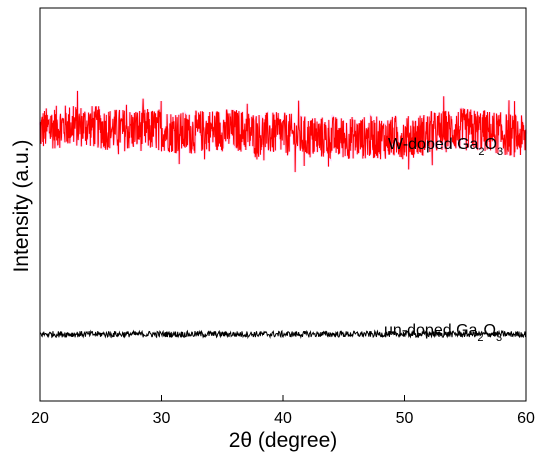  I want to click on series-label-w-doped: W-doped Ga2O3, so click(445, 147).